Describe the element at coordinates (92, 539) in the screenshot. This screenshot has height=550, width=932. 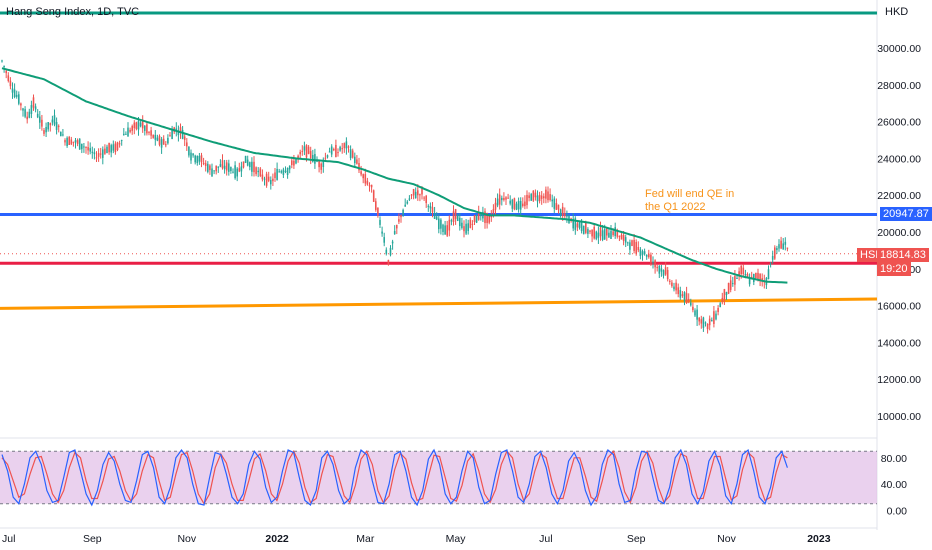
I see `x-tick-label: Sep` at that location.